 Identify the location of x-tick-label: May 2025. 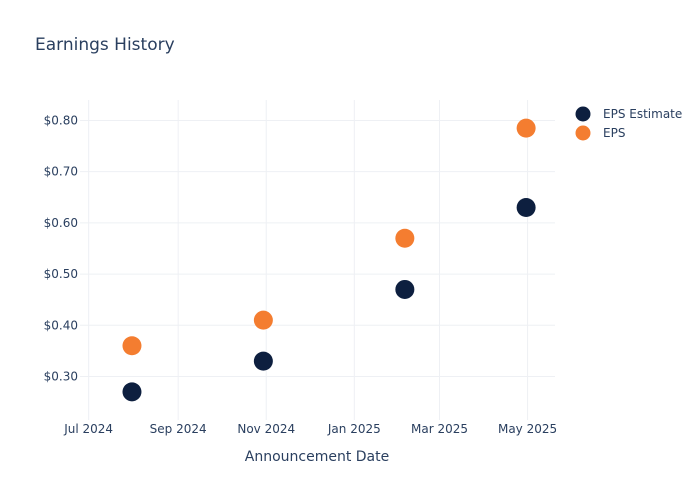
(527, 429).